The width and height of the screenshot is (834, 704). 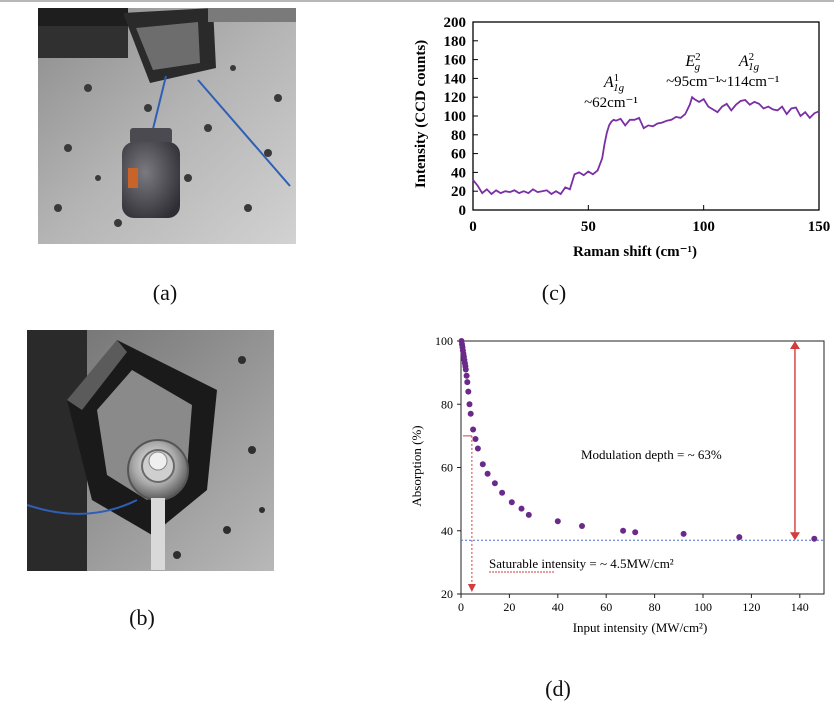 I want to click on y-tick-label: 180, so click(x=455, y=42).